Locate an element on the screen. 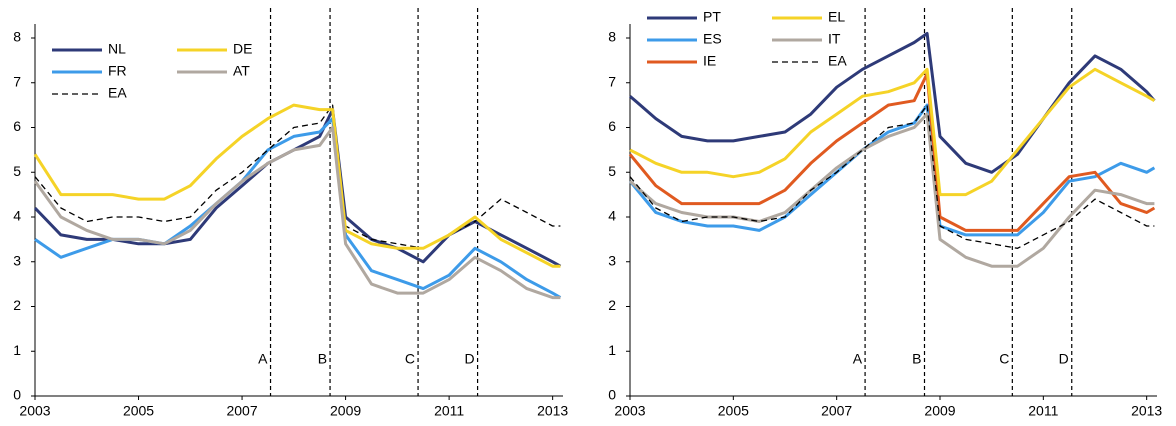  legend-label: IT is located at coordinates (834, 39).